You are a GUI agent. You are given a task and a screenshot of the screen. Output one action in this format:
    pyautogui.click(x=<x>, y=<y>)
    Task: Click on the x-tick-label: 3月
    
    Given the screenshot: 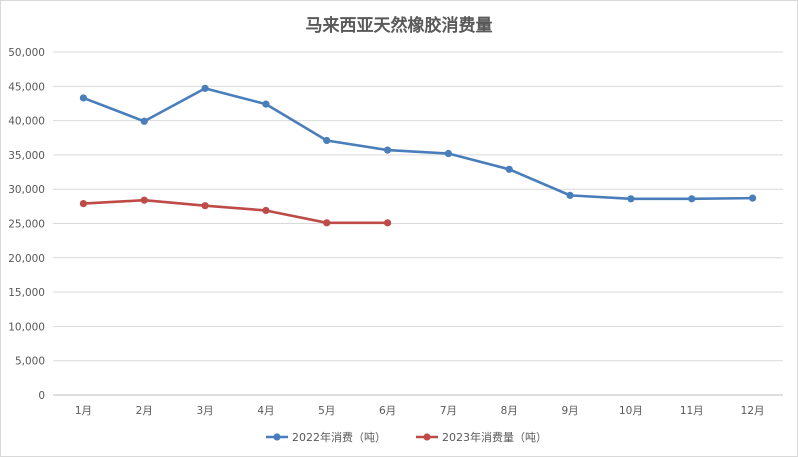 What is the action you would take?
    pyautogui.click(x=204, y=411)
    